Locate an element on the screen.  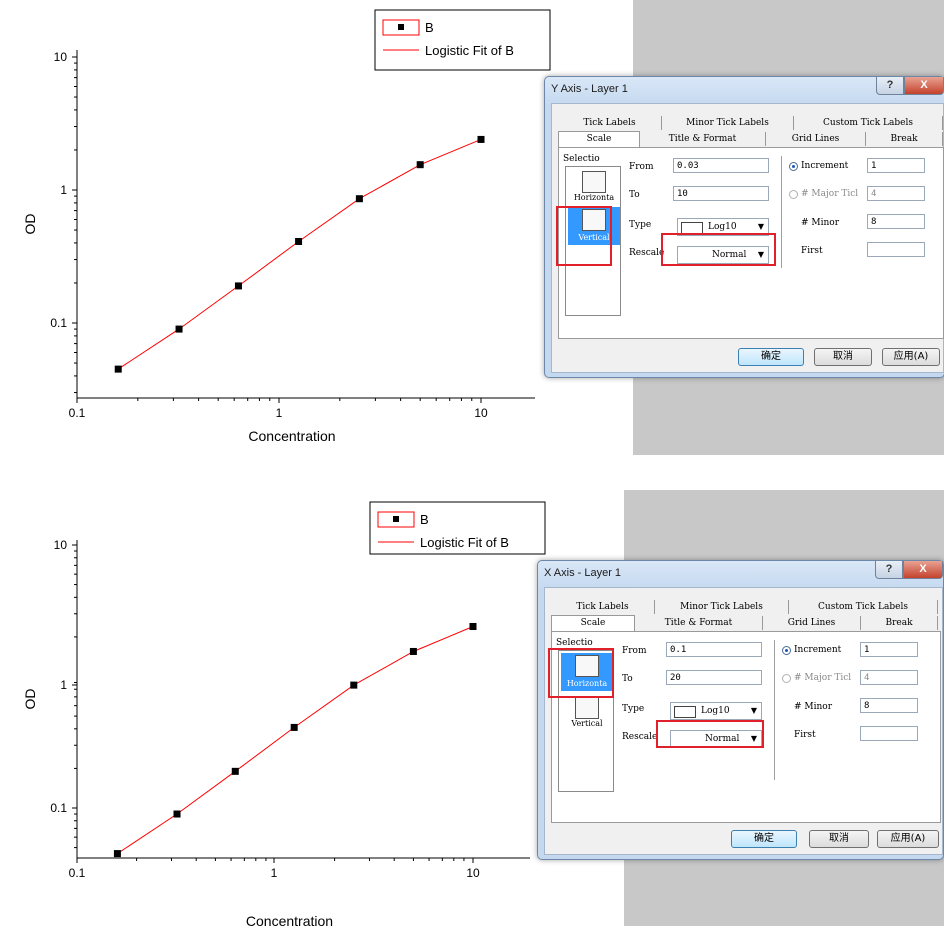
log-scale-icon is located at coordinates (692, 228).